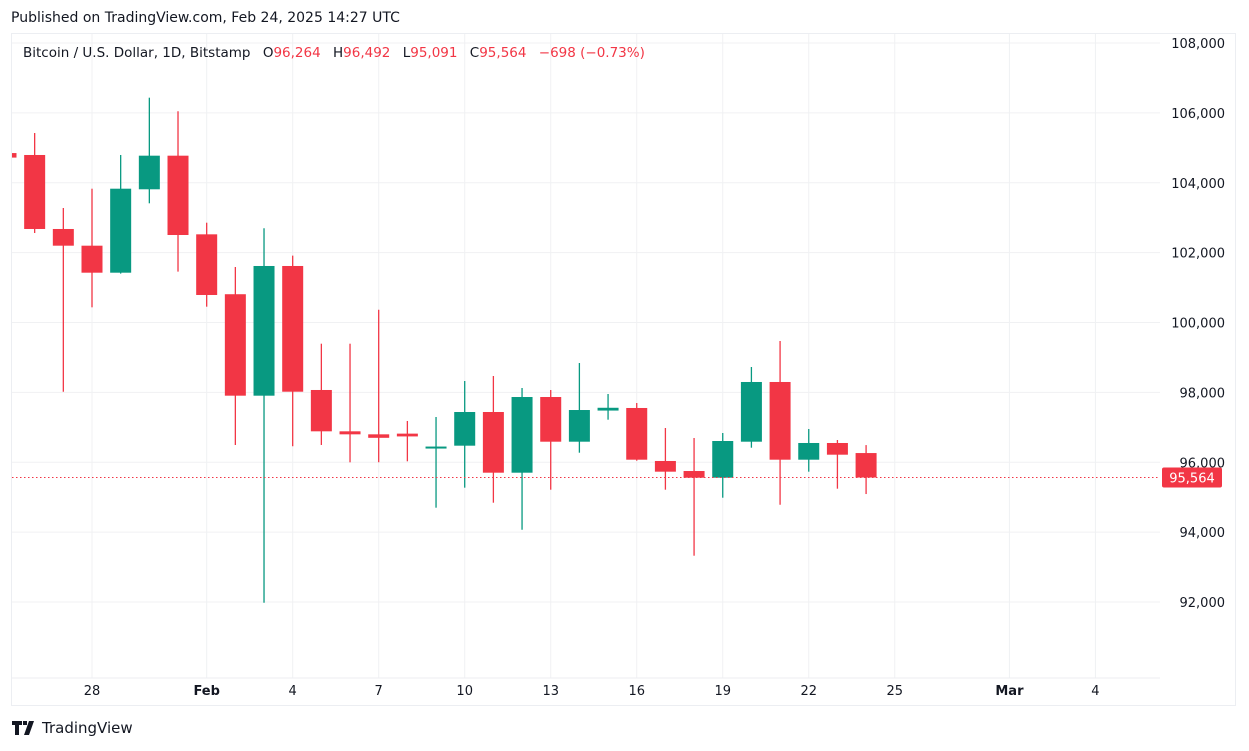 This screenshot has height=751, width=1249. Describe the element at coordinates (1198, 44) in the screenshot. I see `price-tick-label: 108,000` at that location.